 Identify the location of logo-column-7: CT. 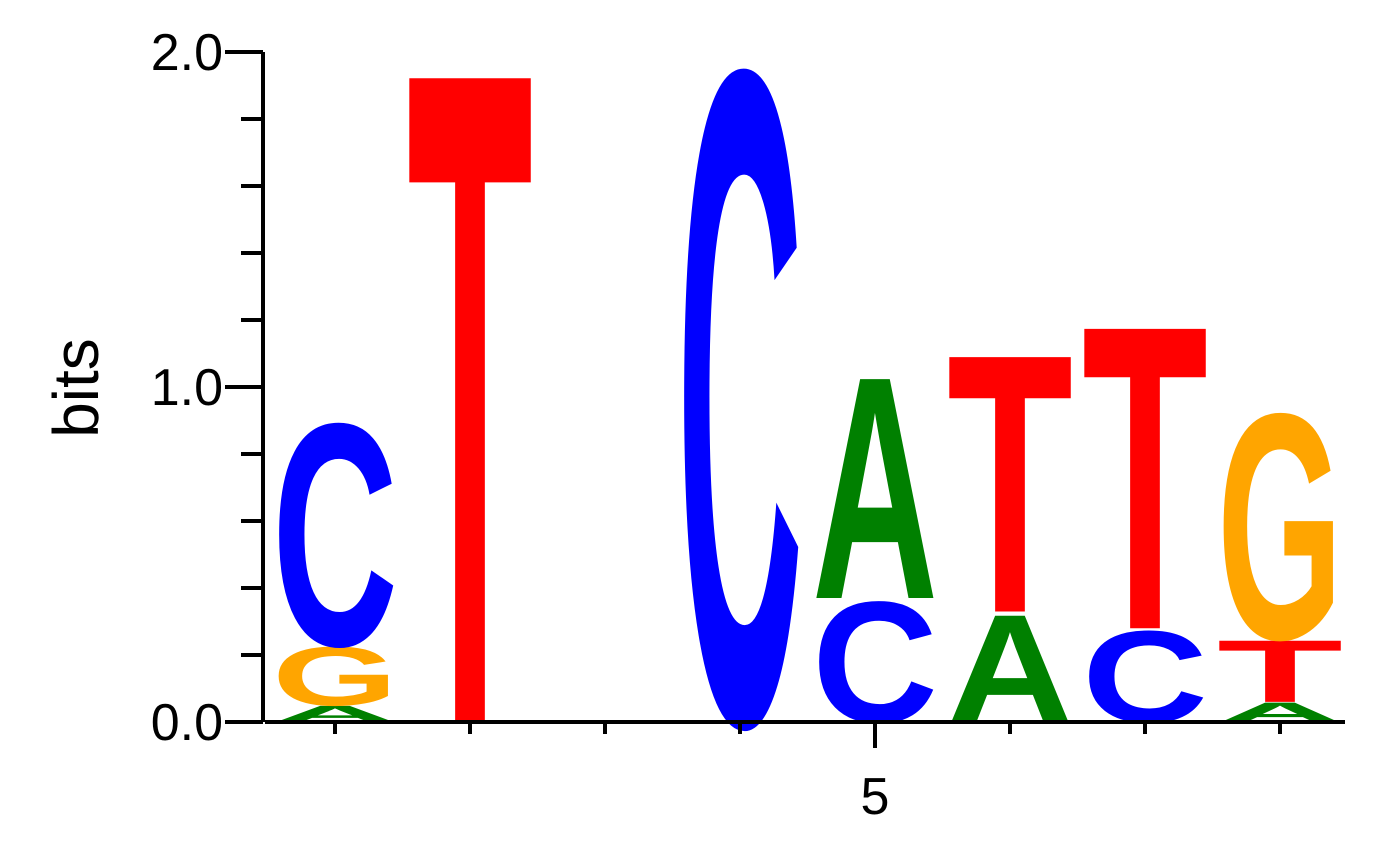
(1145, 493).